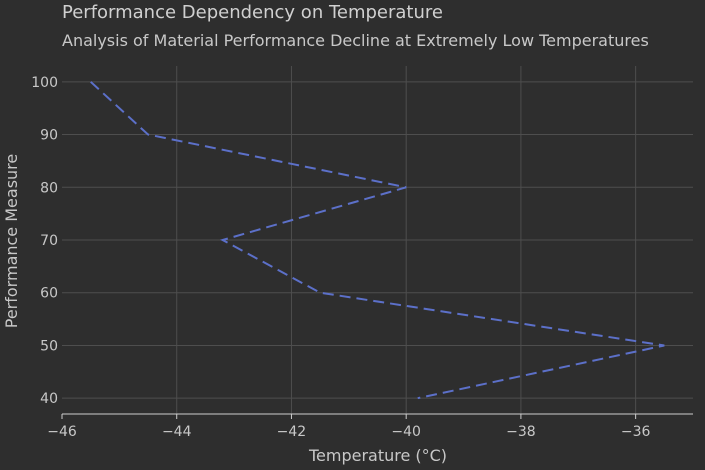  I want to click on y-tick-label: 100, so click(44, 83).